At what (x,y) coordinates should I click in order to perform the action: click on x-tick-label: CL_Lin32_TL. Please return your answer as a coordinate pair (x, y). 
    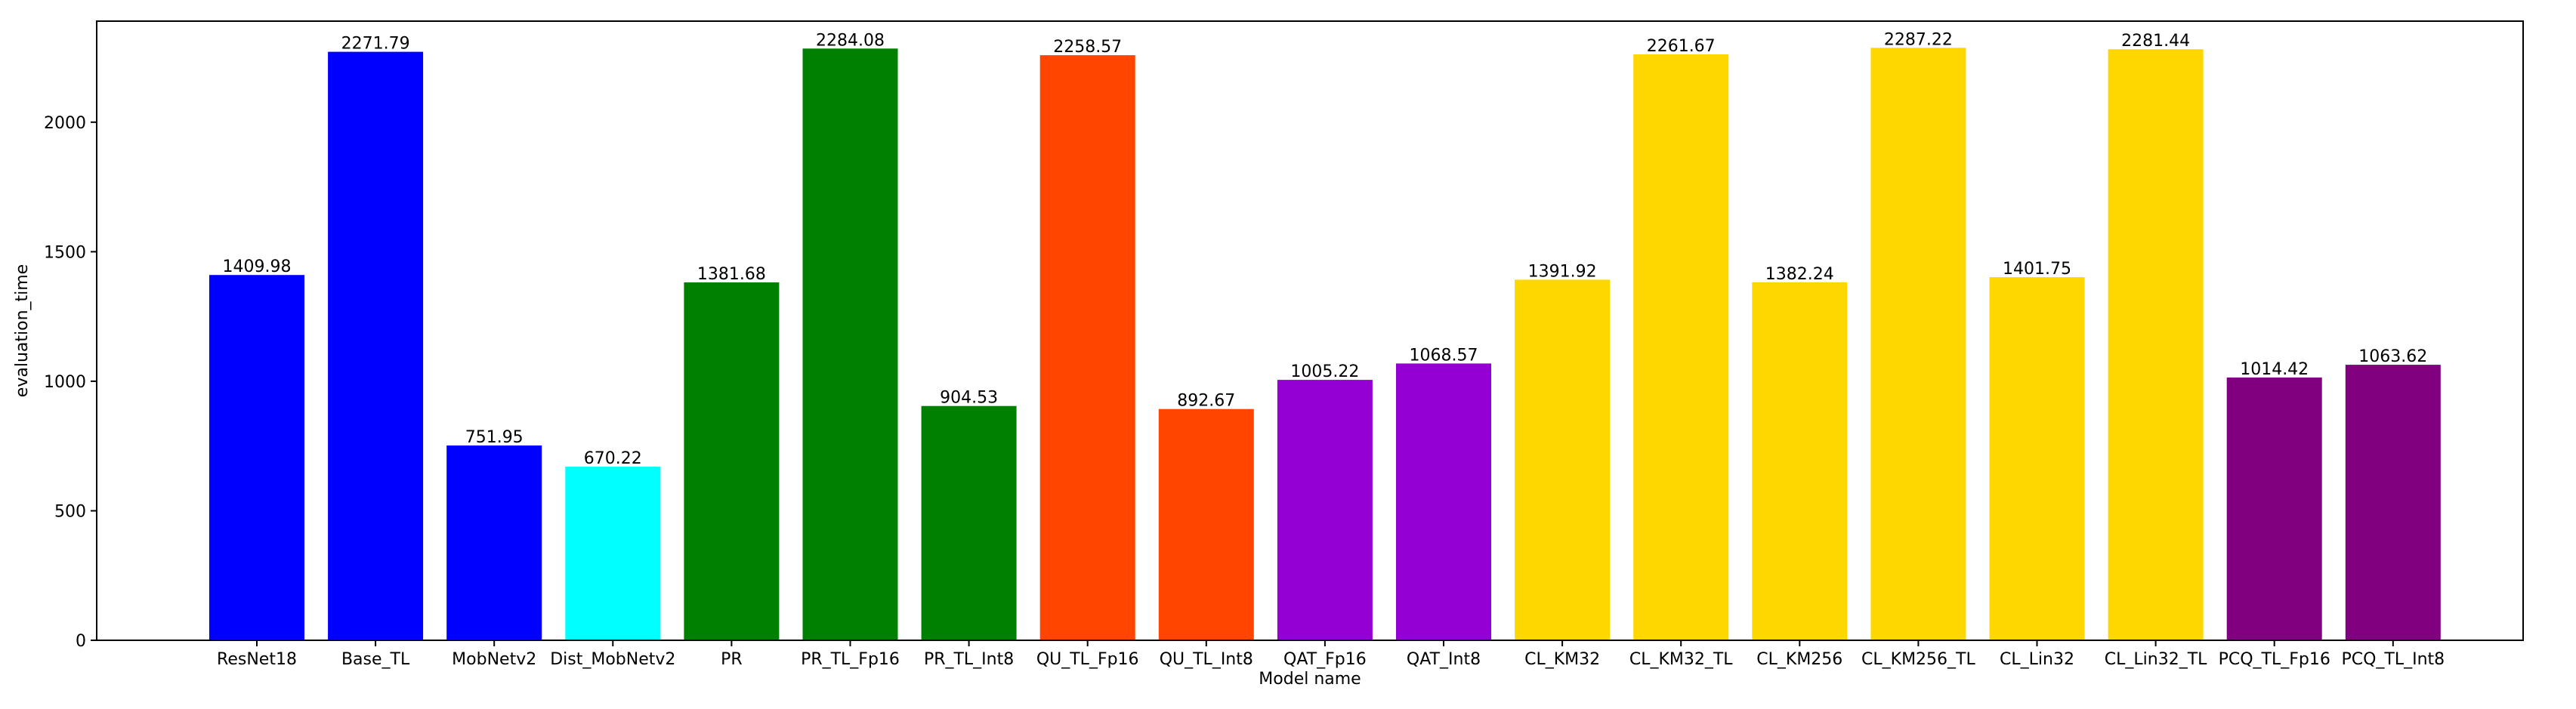
    Looking at the image, I should click on (2156, 659).